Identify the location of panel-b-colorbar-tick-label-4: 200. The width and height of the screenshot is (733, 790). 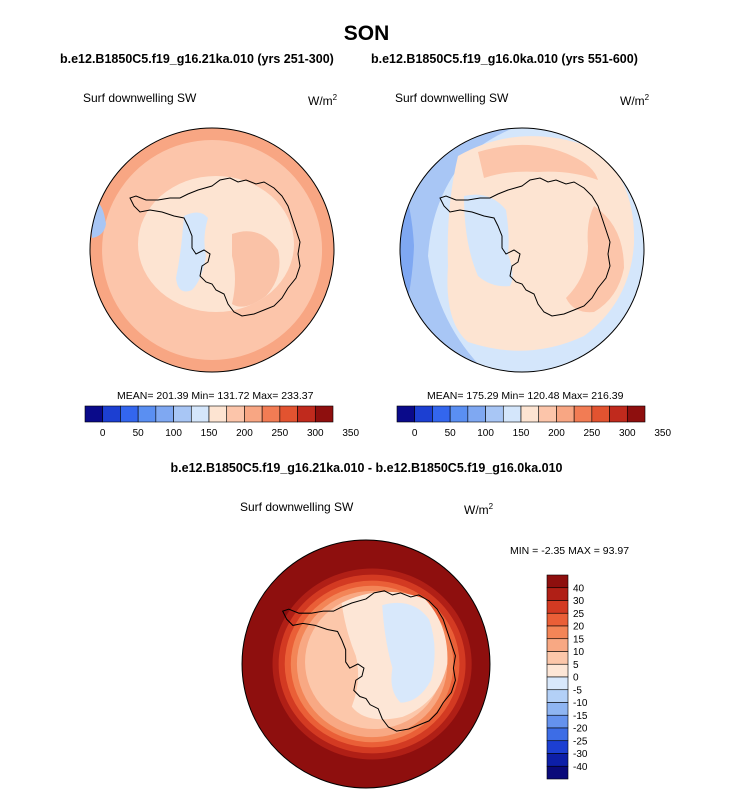
(556, 433).